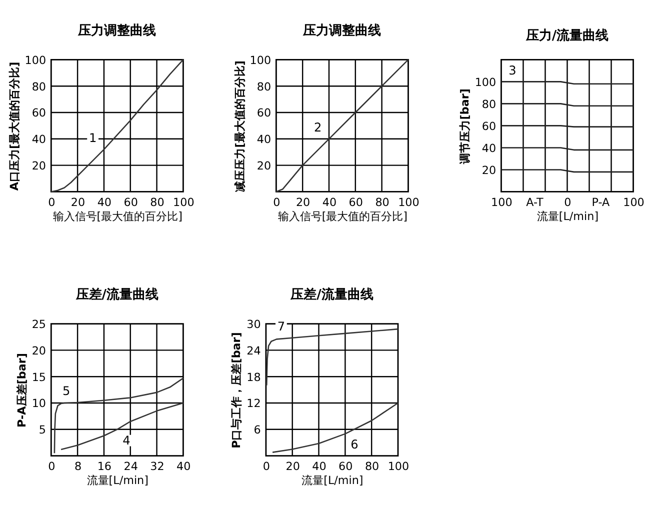  What do you see at coordinates (237, 390) in the screenshot?
I see `y-axis-title: P口与工作，压差[bar]` at bounding box center [237, 390].